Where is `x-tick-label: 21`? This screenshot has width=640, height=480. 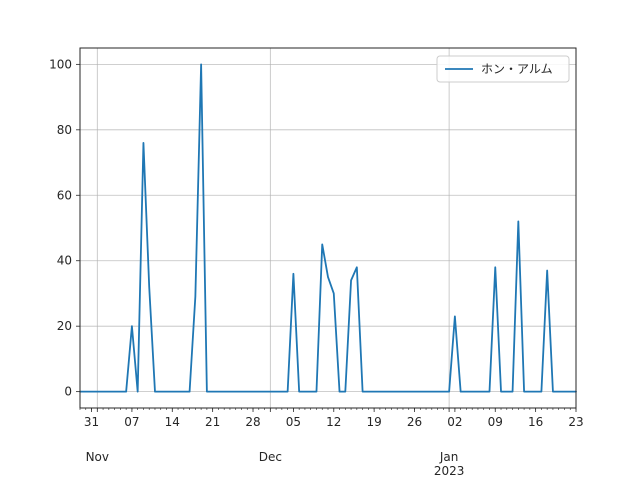 x-tick-label: 21 is located at coordinates (212, 422).